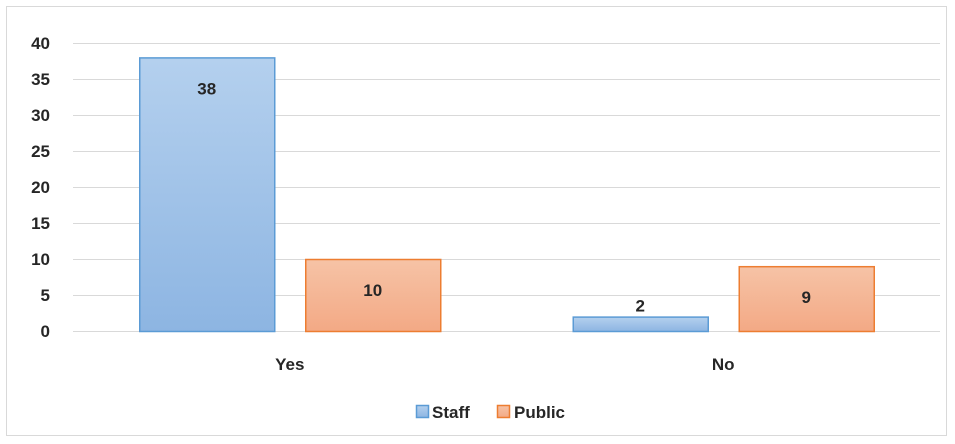 Image resolution: width=955 pixels, height=444 pixels. I want to click on legend-label-staff: Staff, so click(451, 412).